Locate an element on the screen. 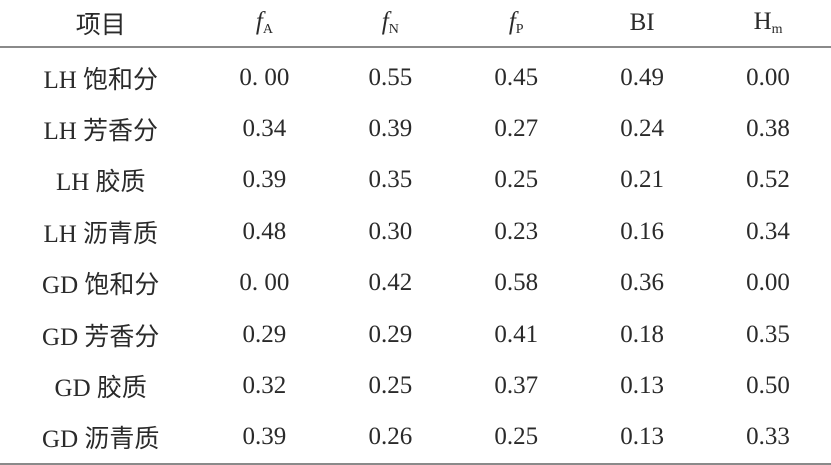 This screenshot has width=831, height=465. header-item: 项目 is located at coordinates (100, 23).